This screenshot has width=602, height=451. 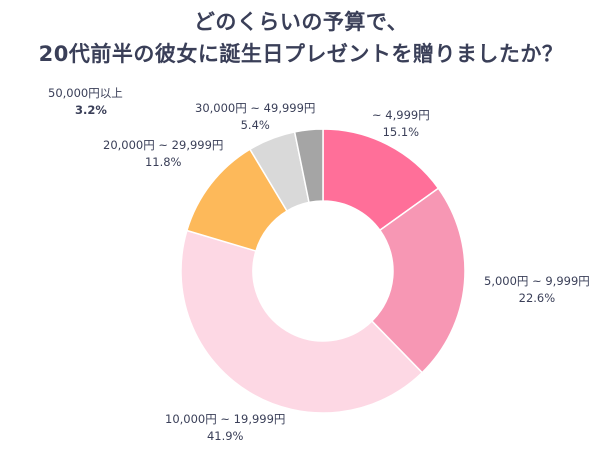 What do you see at coordinates (301, 54) in the screenshot?
I see `chart-title-line-2: 20代前半の彼女に誕生日プレゼントを贈りましたか？` at bounding box center [301, 54].